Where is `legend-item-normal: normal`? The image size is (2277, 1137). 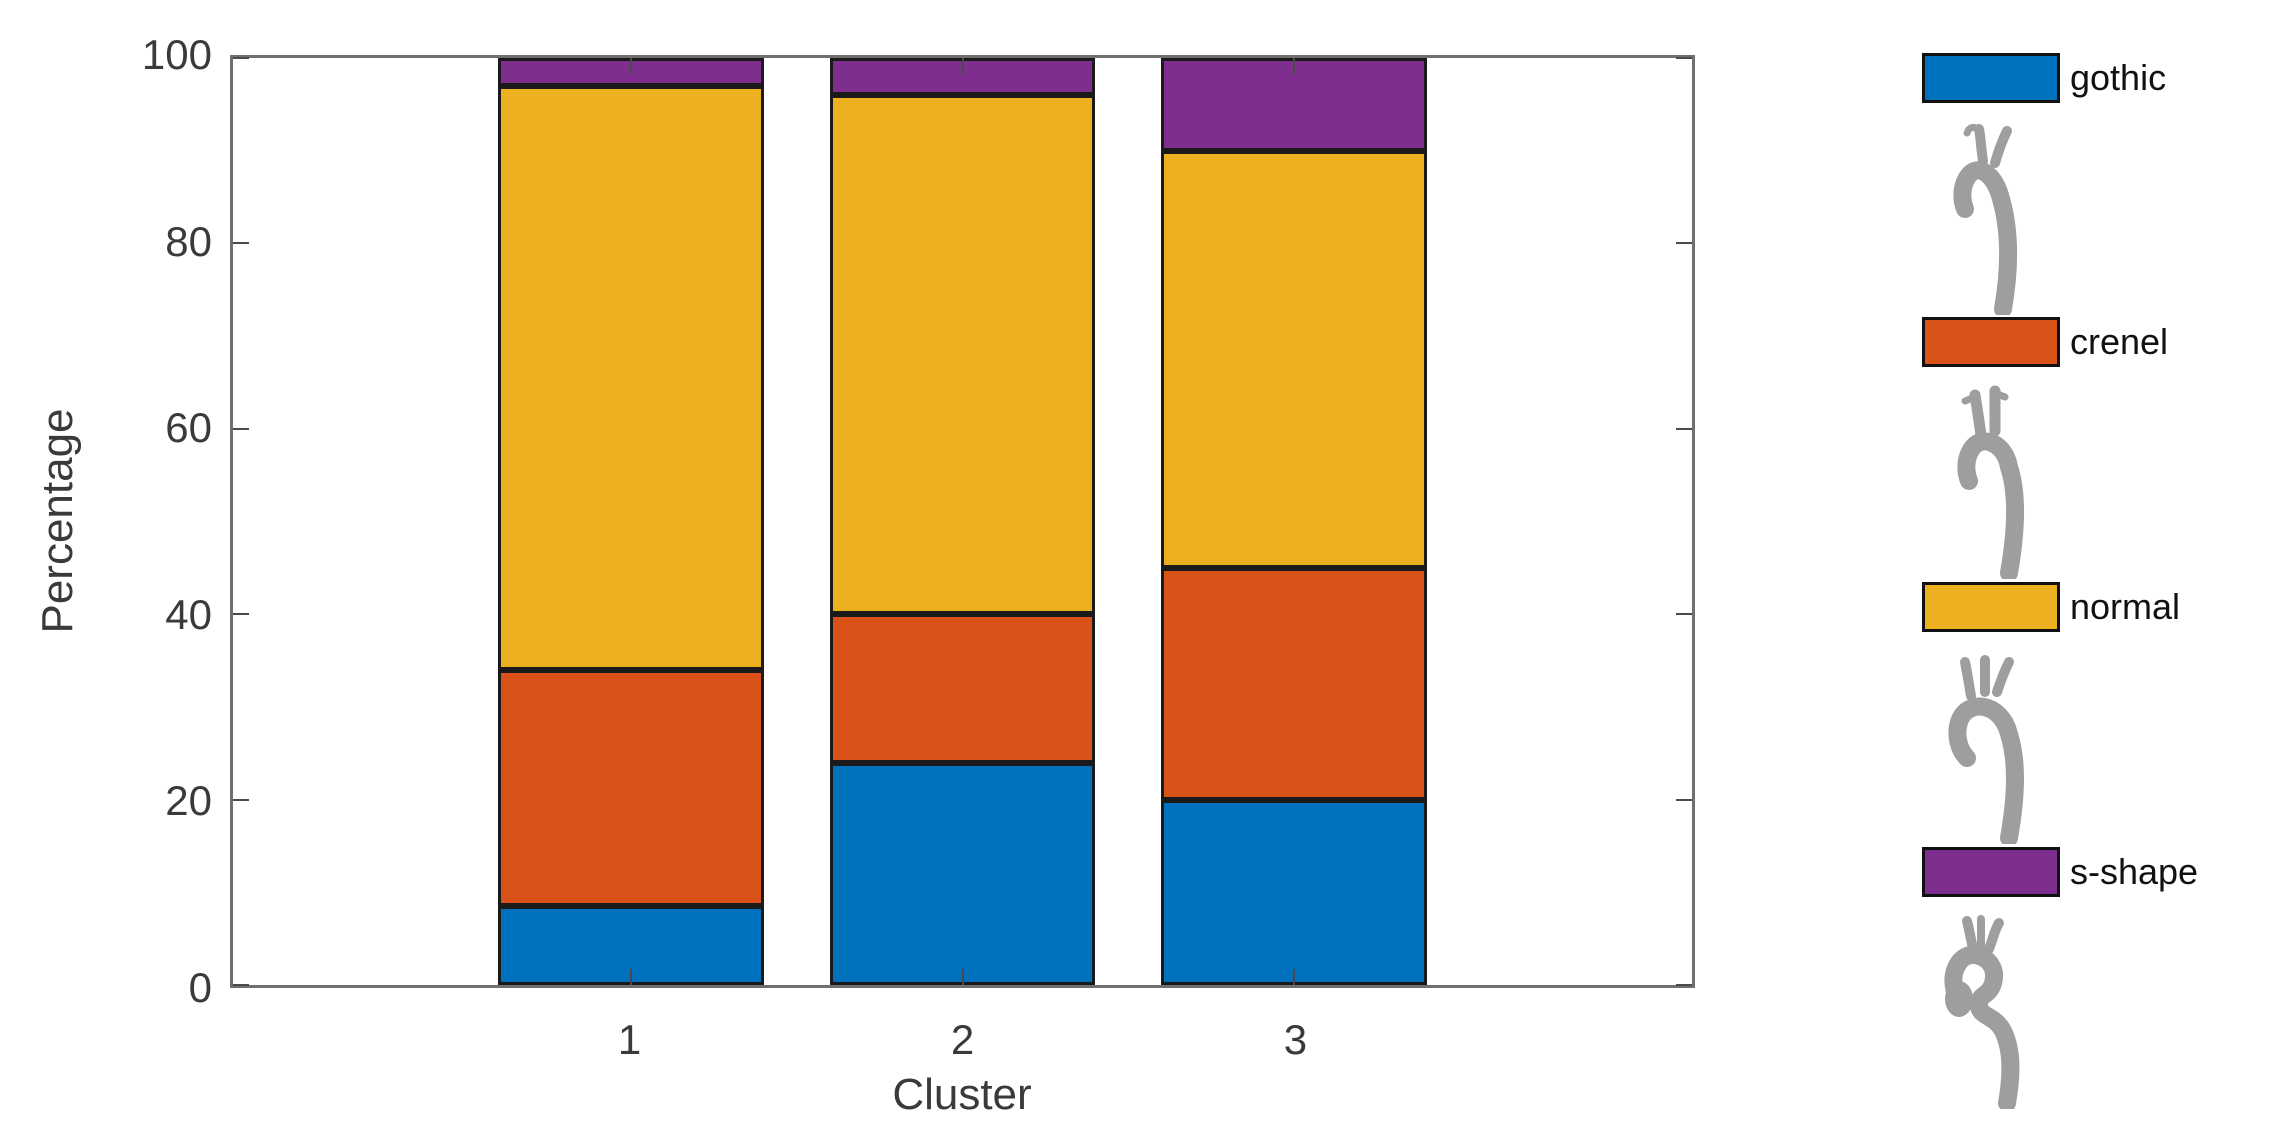
legend-item-normal: normal is located at coordinates (2051, 607).